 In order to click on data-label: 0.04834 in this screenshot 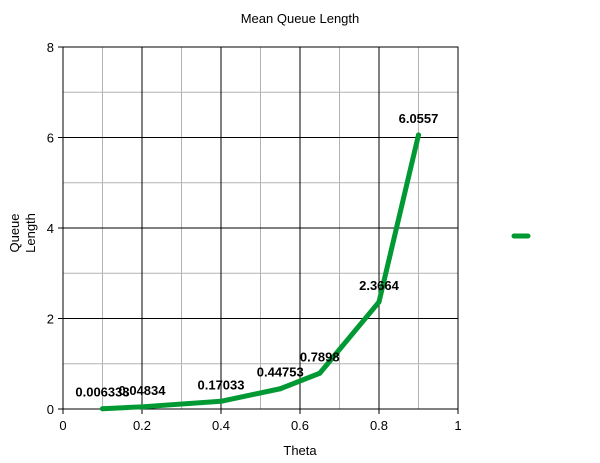, I will do `click(143, 390)`.